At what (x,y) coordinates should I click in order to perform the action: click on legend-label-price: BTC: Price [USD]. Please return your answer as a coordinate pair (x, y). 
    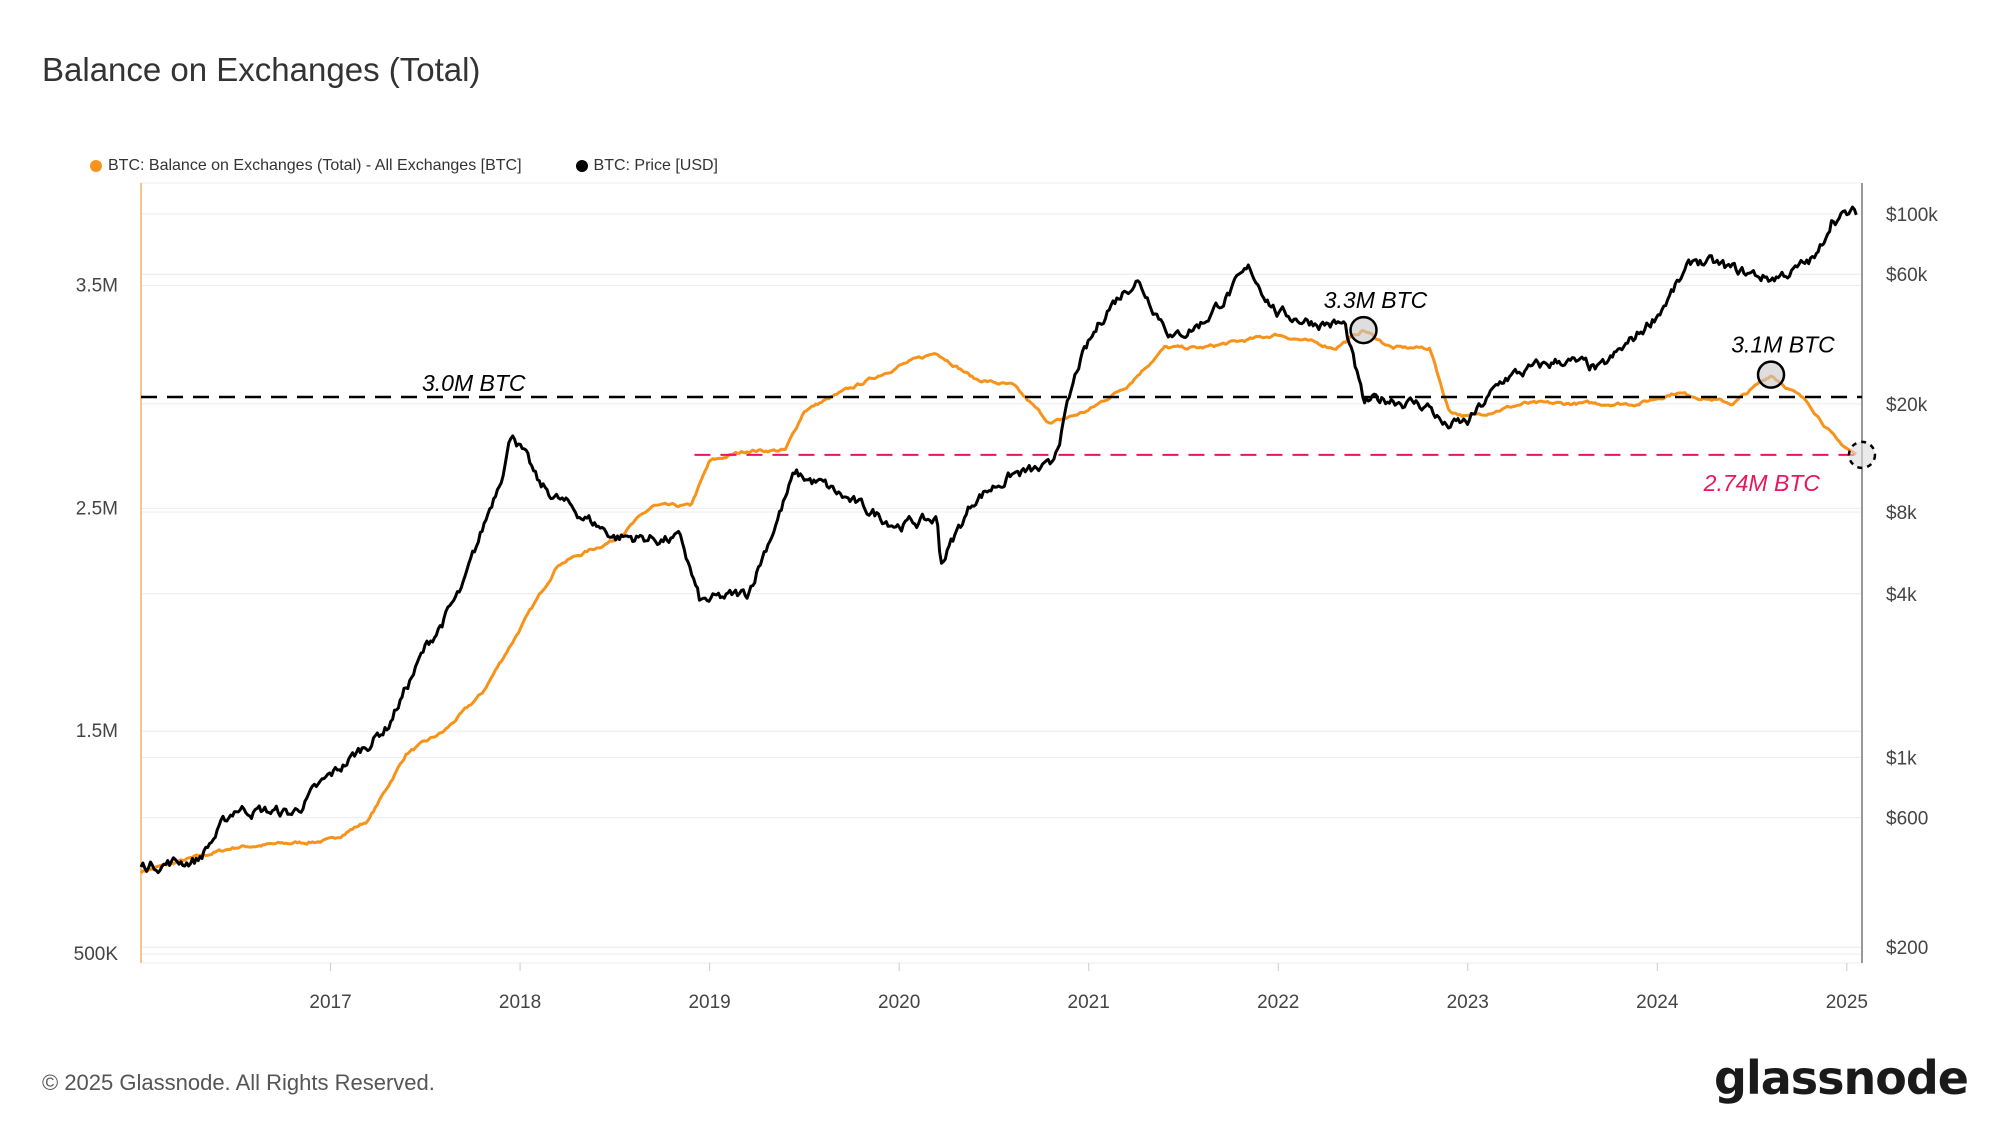
    Looking at the image, I should click on (655, 165).